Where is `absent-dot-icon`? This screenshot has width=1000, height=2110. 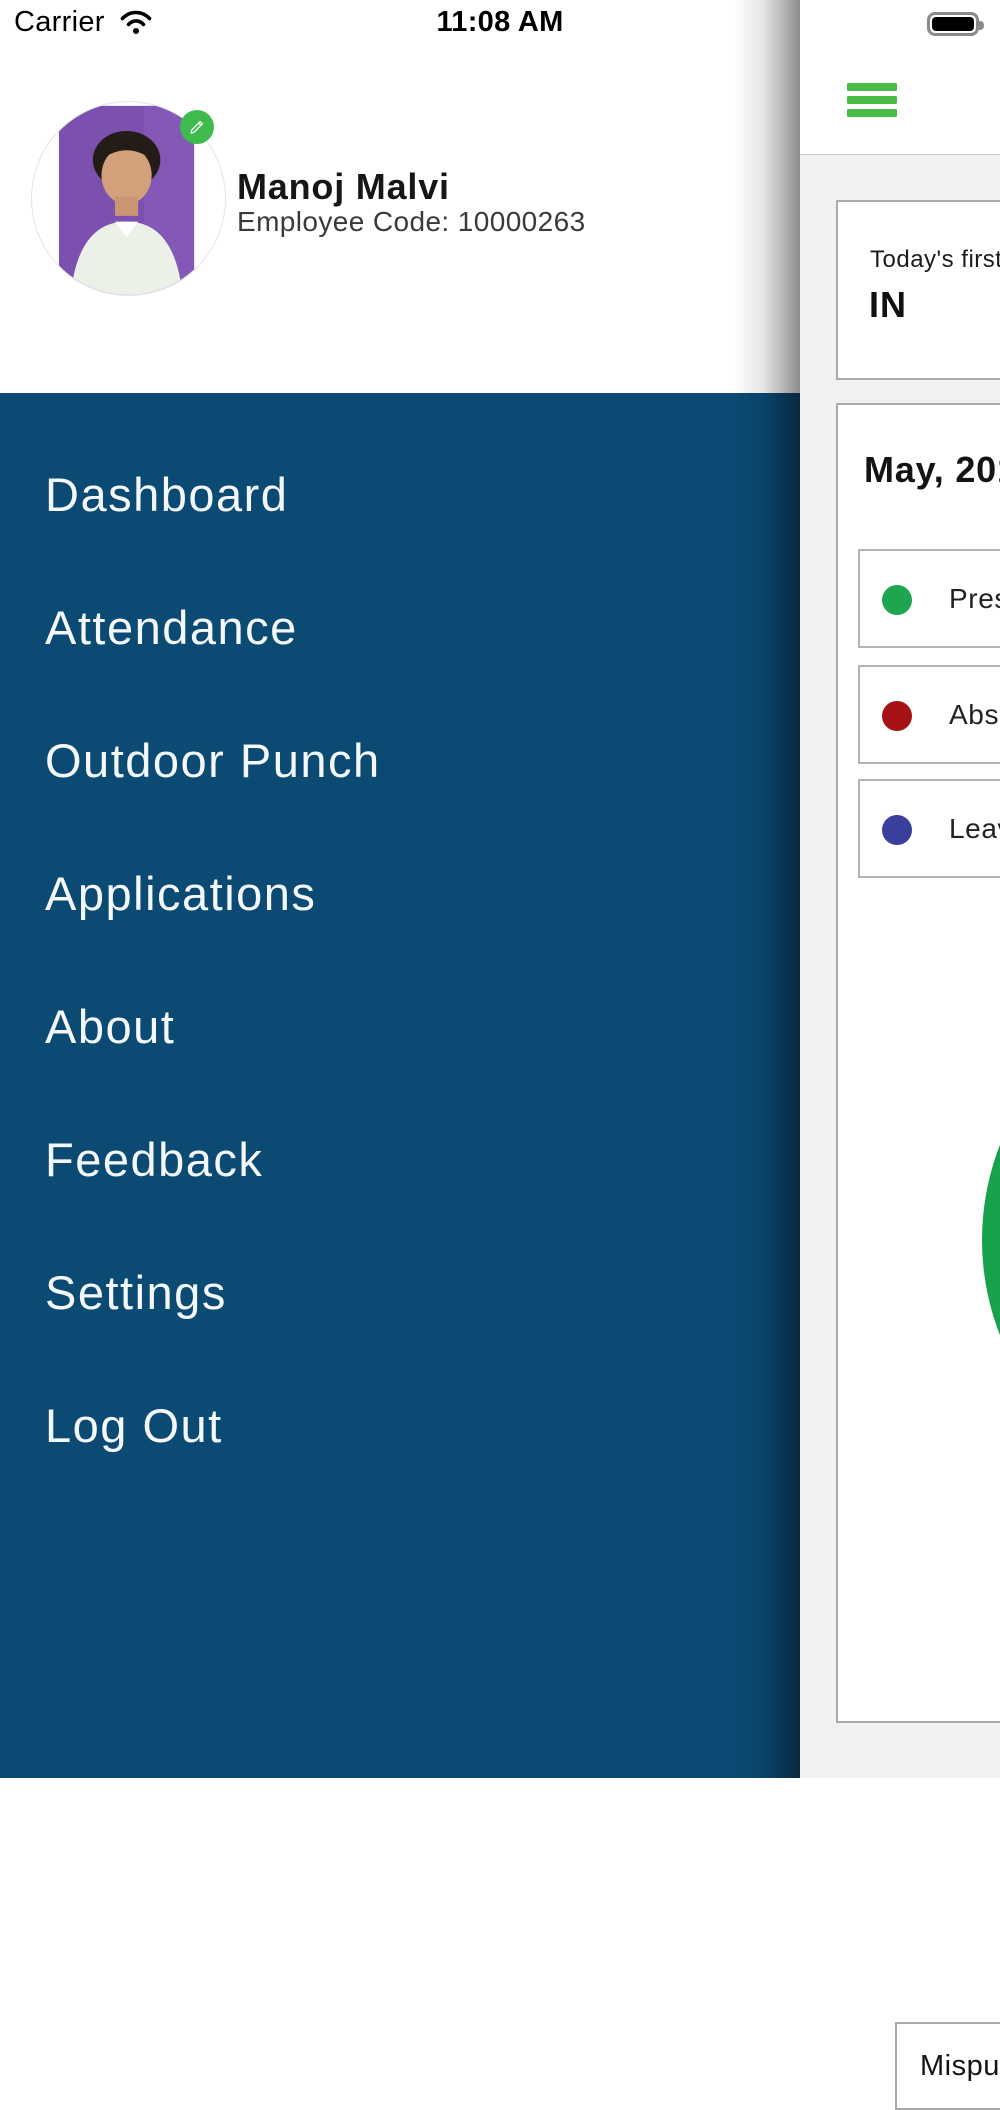 absent-dot-icon is located at coordinates (897, 716).